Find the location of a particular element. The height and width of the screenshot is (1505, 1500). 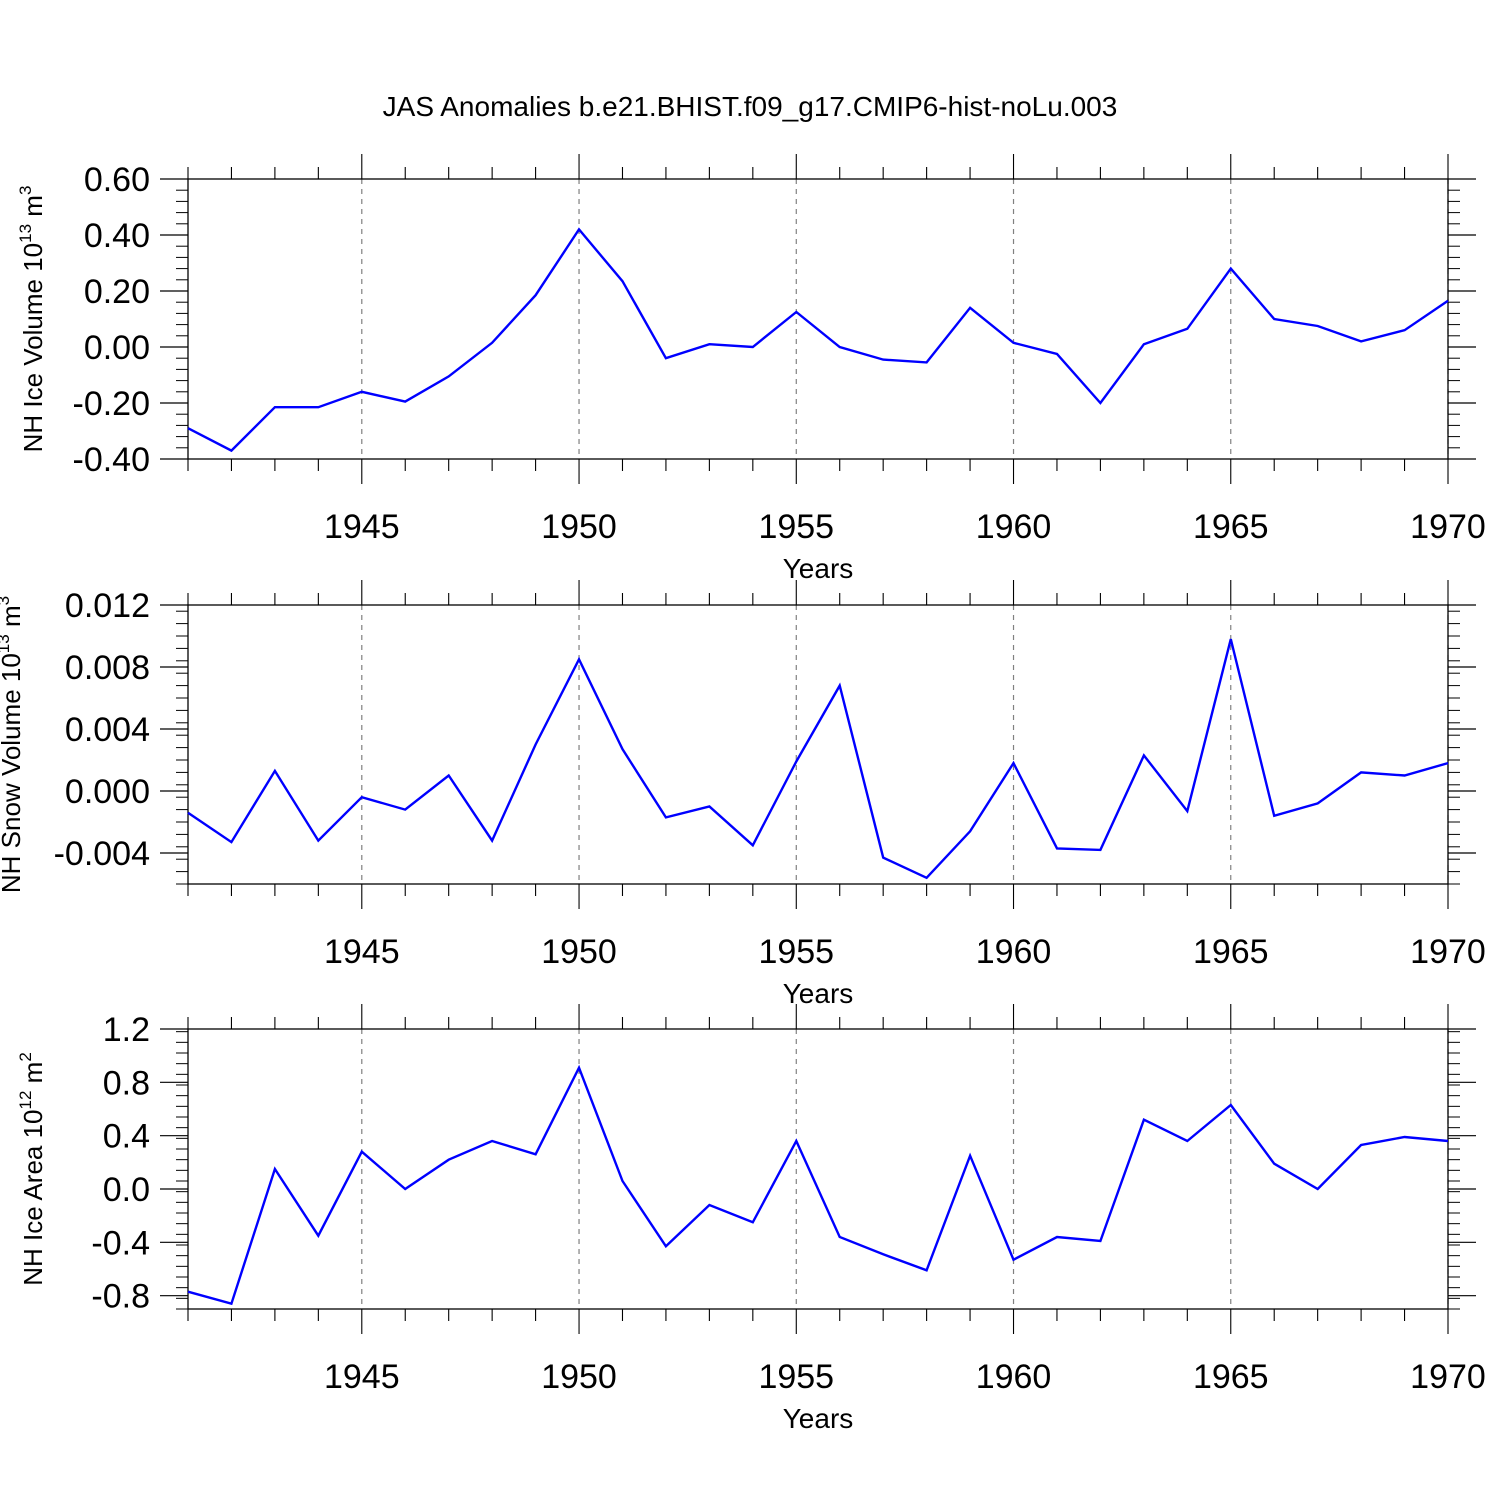

y-tick-label: -0.40 is located at coordinates (112, 460).